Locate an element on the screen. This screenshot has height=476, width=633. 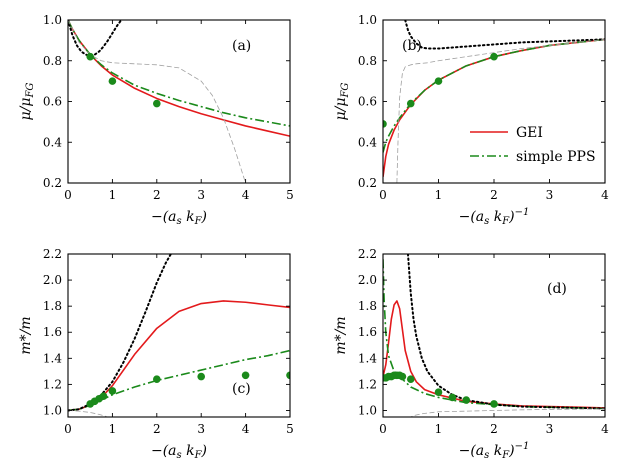
legend-label: GEI is located at coordinates (529, 133).